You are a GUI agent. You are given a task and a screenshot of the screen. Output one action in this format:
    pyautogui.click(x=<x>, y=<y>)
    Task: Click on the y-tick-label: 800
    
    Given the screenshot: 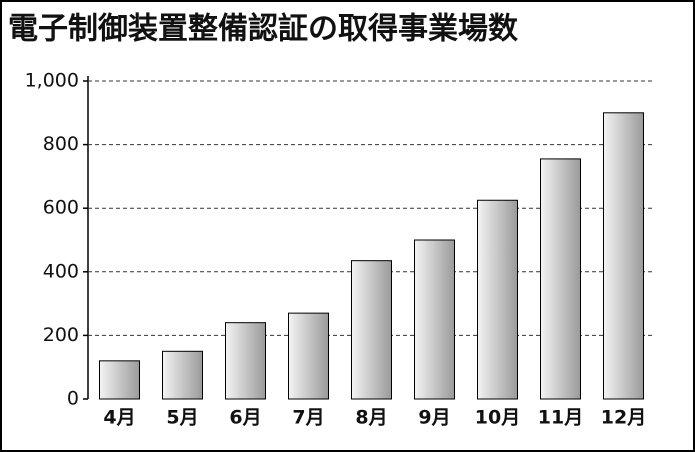 What is the action you would take?
    pyautogui.click(x=61, y=144)
    